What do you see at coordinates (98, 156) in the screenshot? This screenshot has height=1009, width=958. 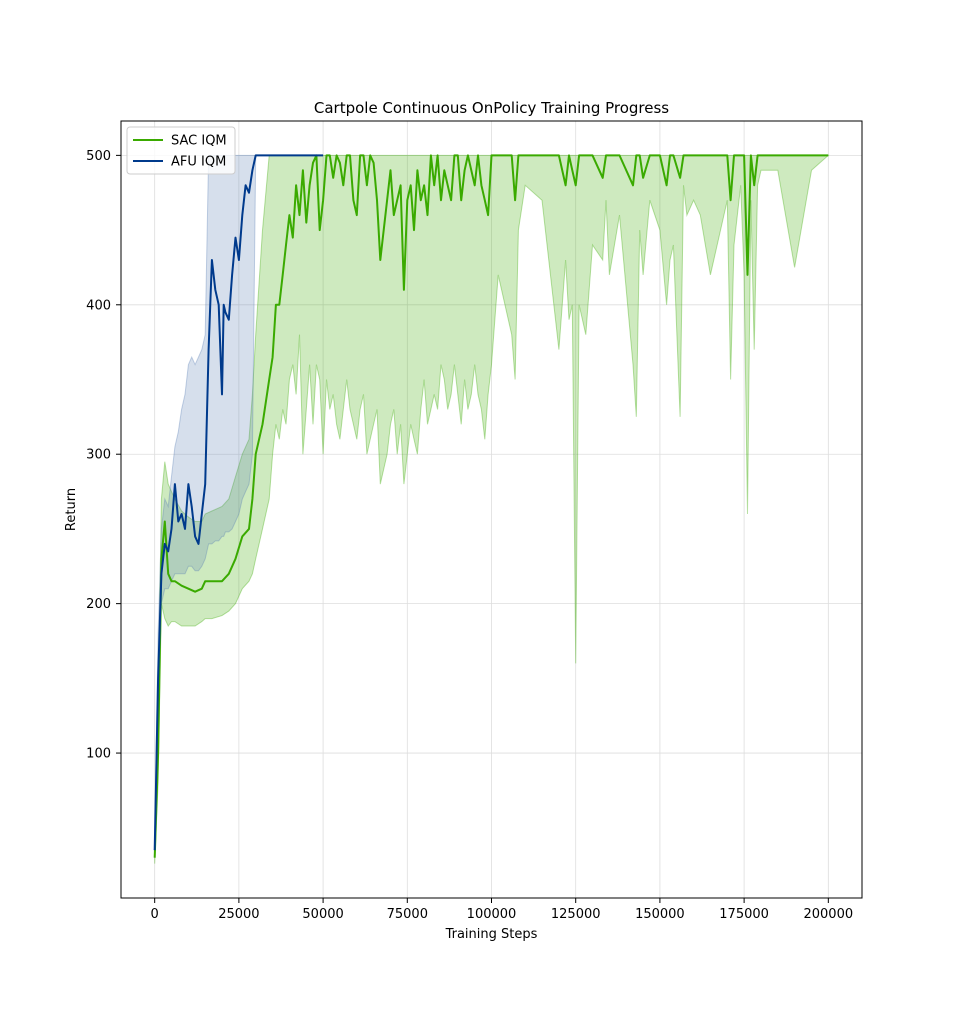 I see `y-tick-label: 500` at bounding box center [98, 156].